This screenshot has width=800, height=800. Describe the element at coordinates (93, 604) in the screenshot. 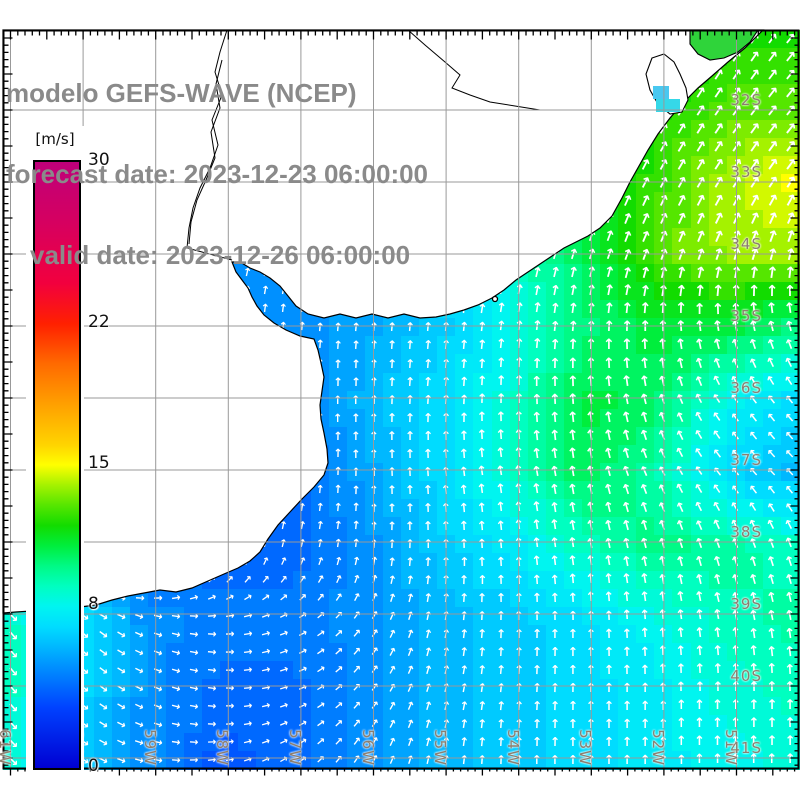

I see `colorbar-tick-8: 8` at that location.